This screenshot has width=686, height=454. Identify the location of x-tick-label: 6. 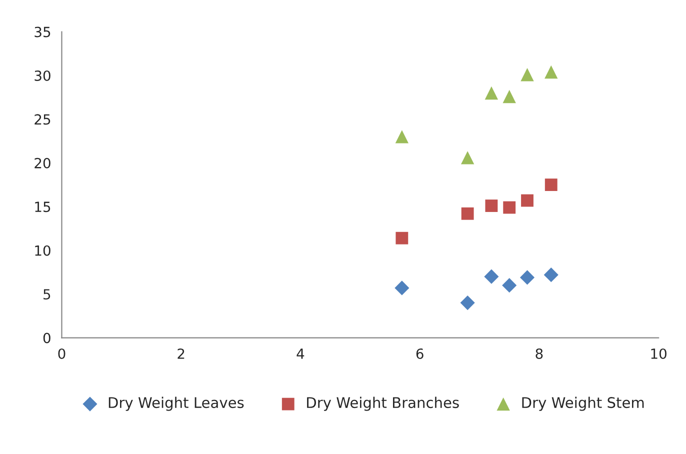
(420, 353).